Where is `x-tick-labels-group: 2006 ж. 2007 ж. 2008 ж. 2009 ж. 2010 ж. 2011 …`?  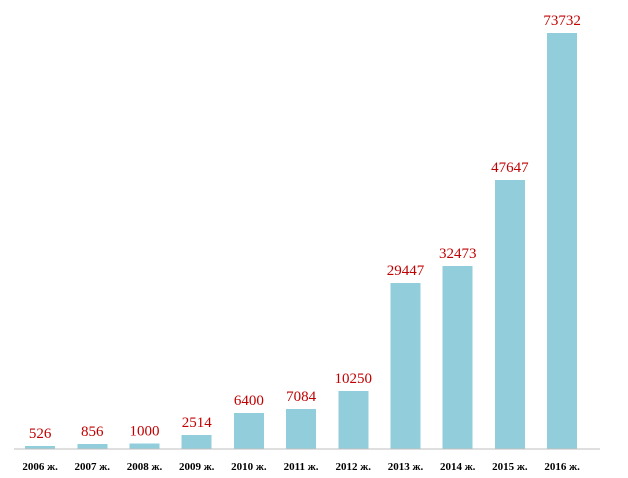
x-tick-labels-group: 2006 ж. 2007 ж. 2008 ж. 2009 ж. 2010 ж. 2011 … is located at coordinates (301, 467).